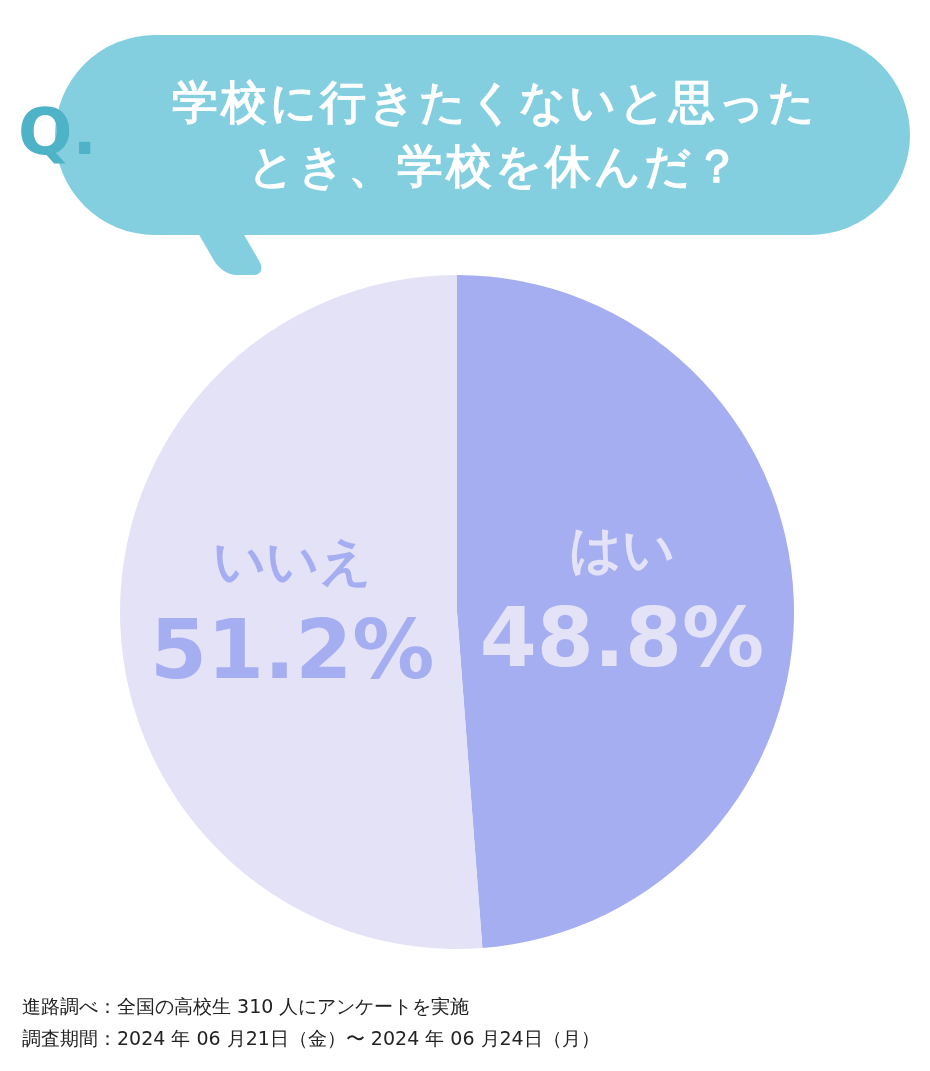 Image resolution: width=930 pixels, height=1071 pixels. What do you see at coordinates (622, 637) in the screenshot?
I see `data-label: 48.8%` at bounding box center [622, 637].